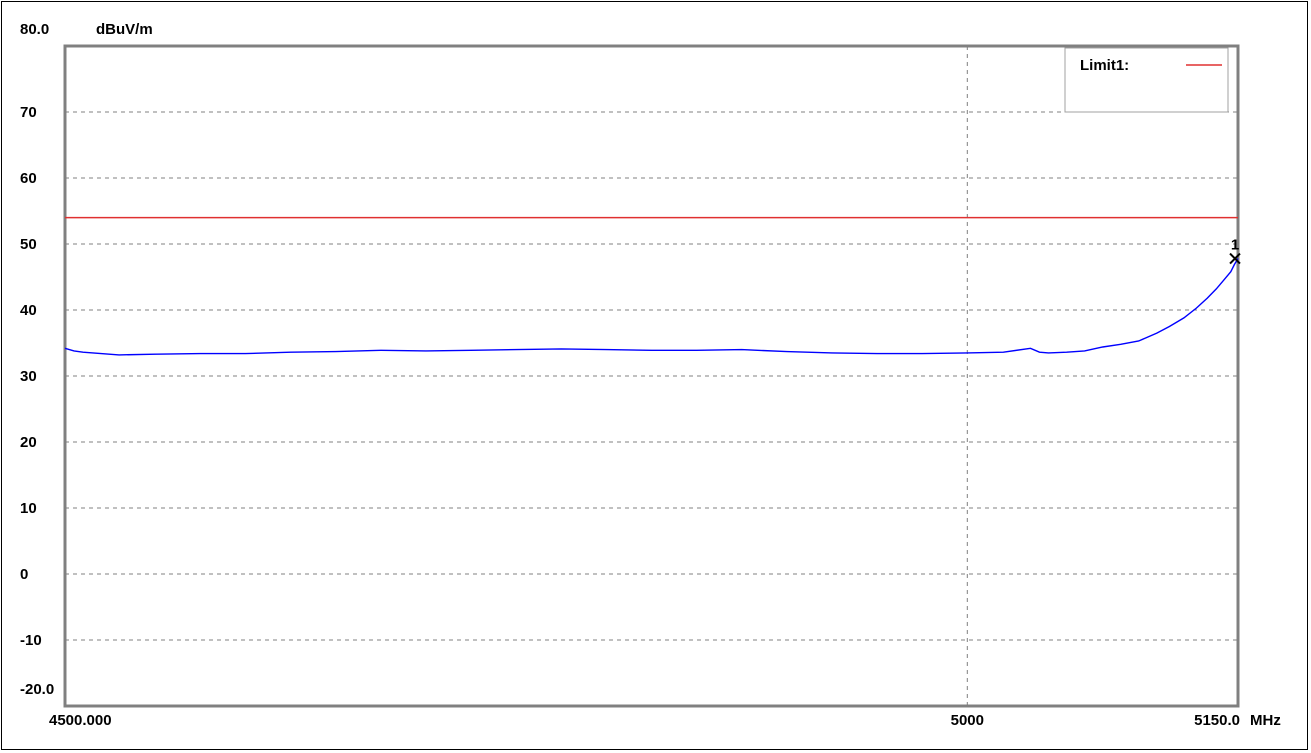 Image resolution: width=1311 pixels, height=753 pixels. I want to click on measurement-trace, so click(651, 307).